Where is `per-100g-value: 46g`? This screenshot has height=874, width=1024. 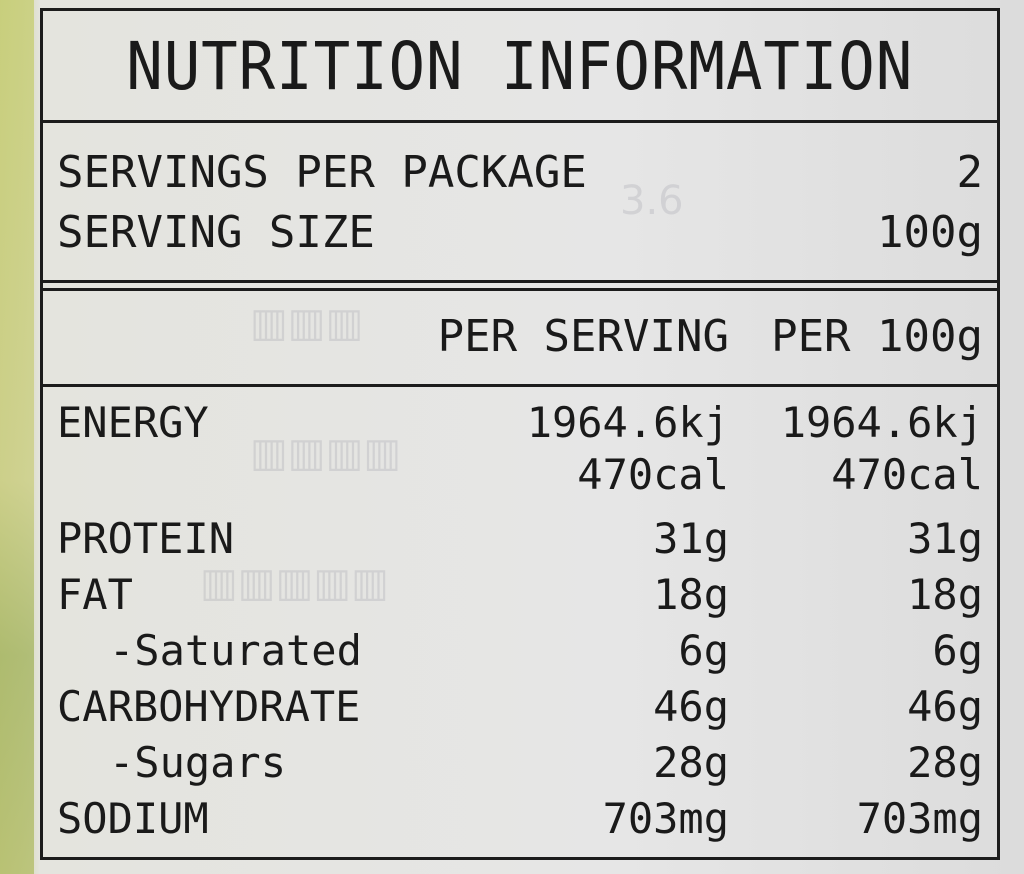 per-100g-value: 46g is located at coordinates (945, 706).